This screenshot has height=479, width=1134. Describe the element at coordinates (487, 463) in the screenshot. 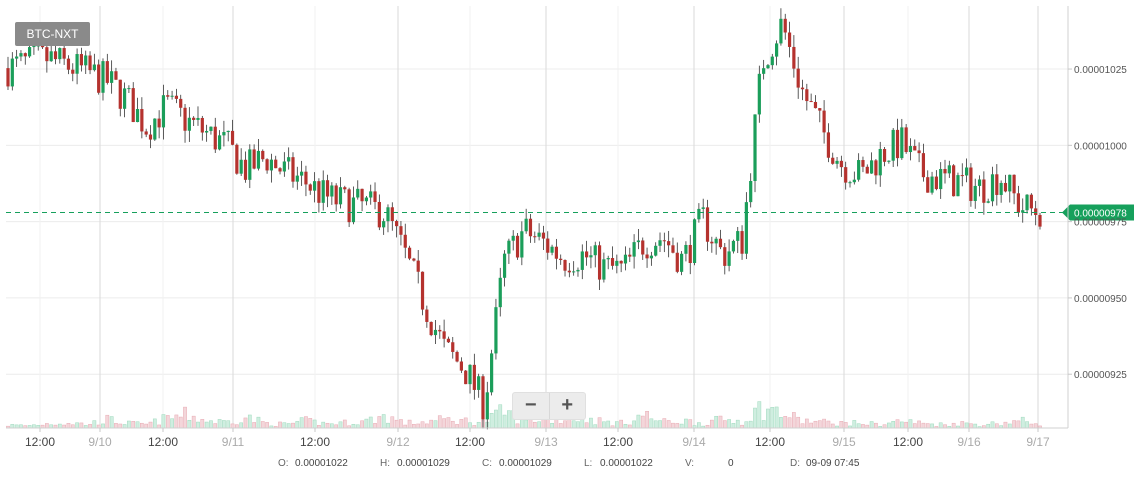

I see `close-label: C:` at that location.